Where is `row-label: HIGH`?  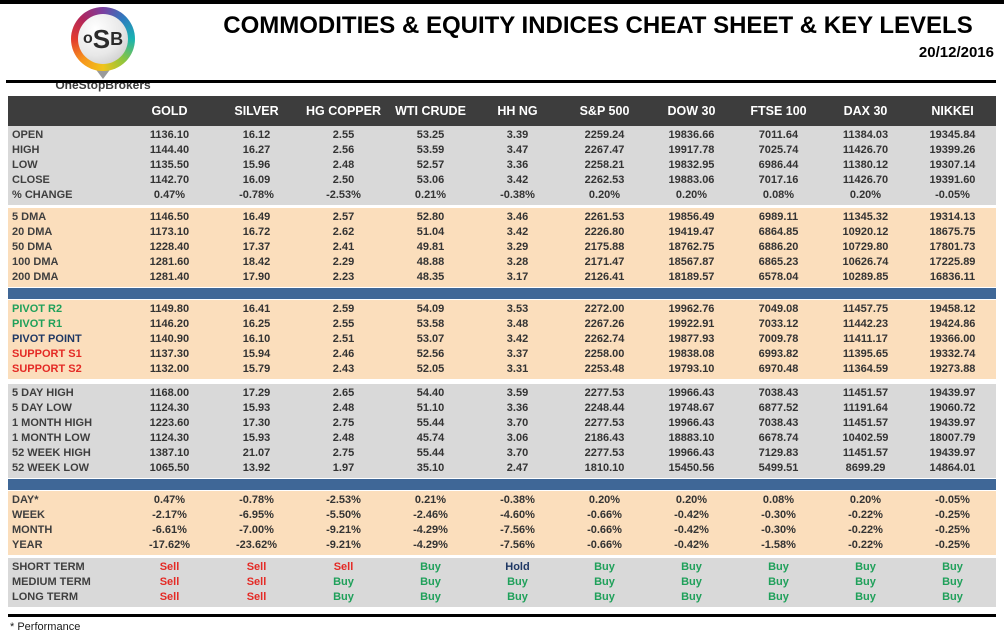 row-label: HIGH is located at coordinates (26, 150).